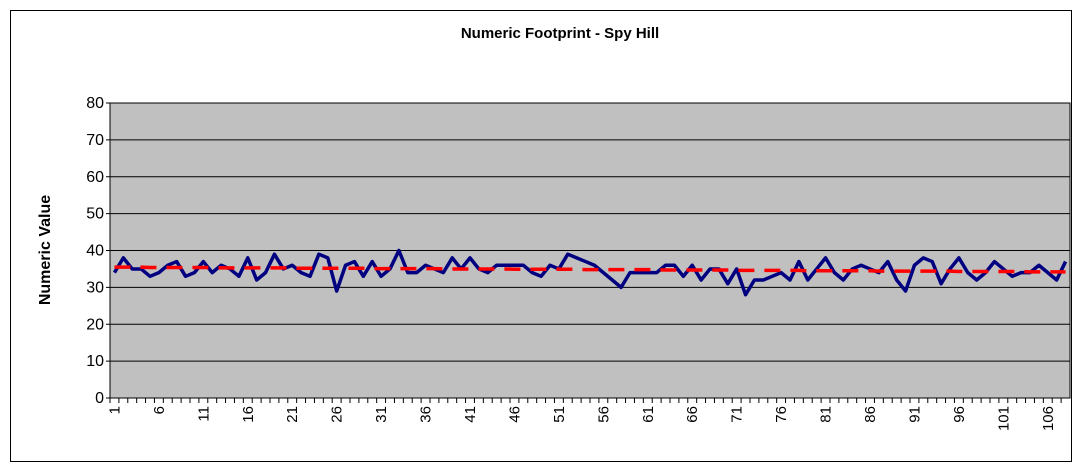  What do you see at coordinates (159, 410) in the screenshot?
I see `x-tick-label: 6` at bounding box center [159, 410].